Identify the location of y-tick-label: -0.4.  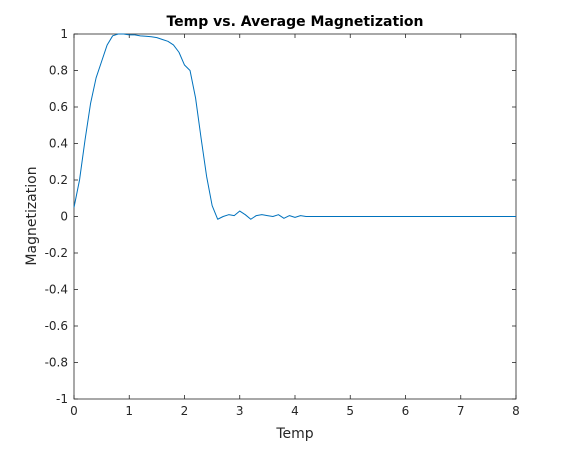
(56, 290).